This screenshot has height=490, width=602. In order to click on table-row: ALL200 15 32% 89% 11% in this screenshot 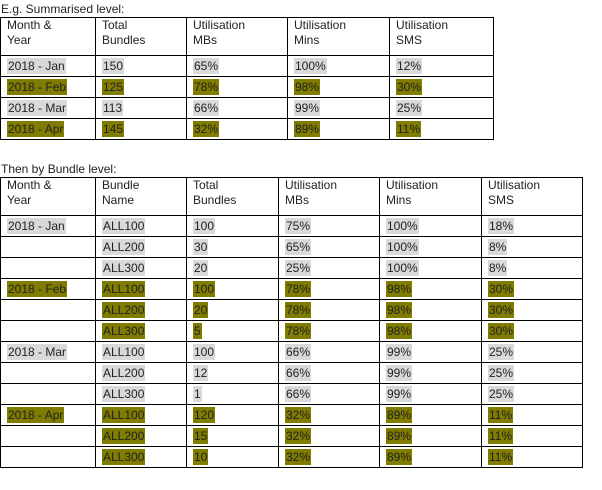, I will do `click(291, 436)`.